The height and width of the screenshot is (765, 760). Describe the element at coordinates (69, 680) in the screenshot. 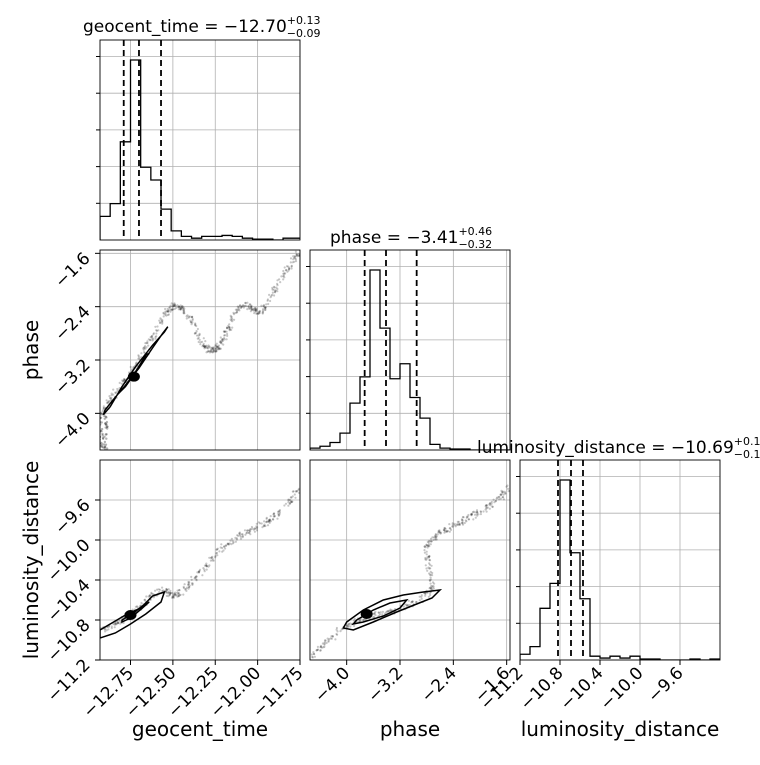

I see `y-tick-label: −11.2` at that location.